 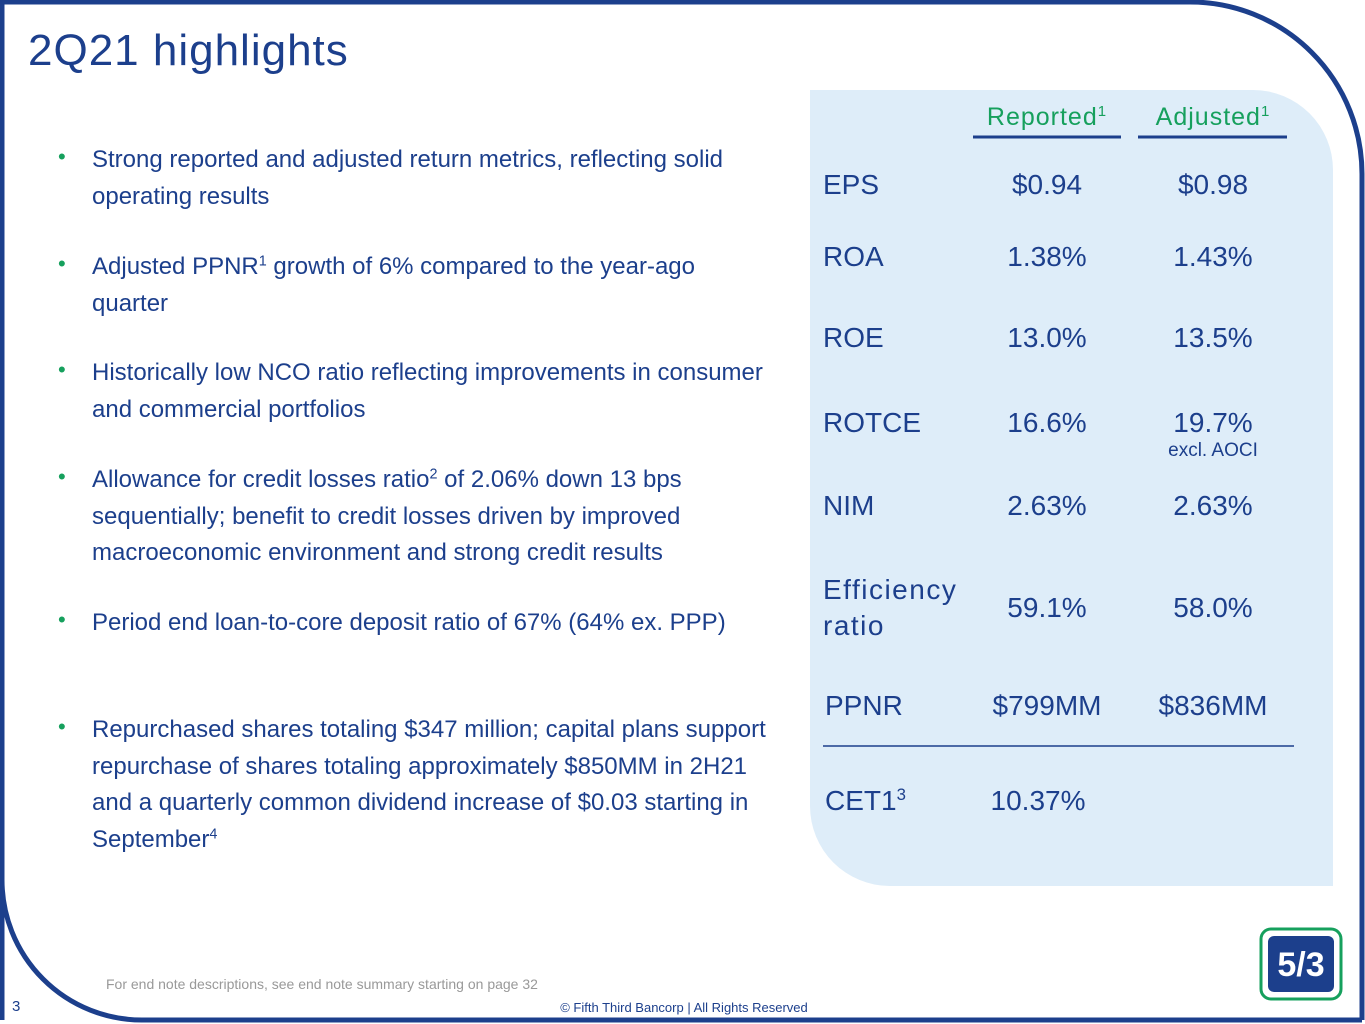 I want to click on value-note: excl. AOCI, so click(x=1213, y=450).